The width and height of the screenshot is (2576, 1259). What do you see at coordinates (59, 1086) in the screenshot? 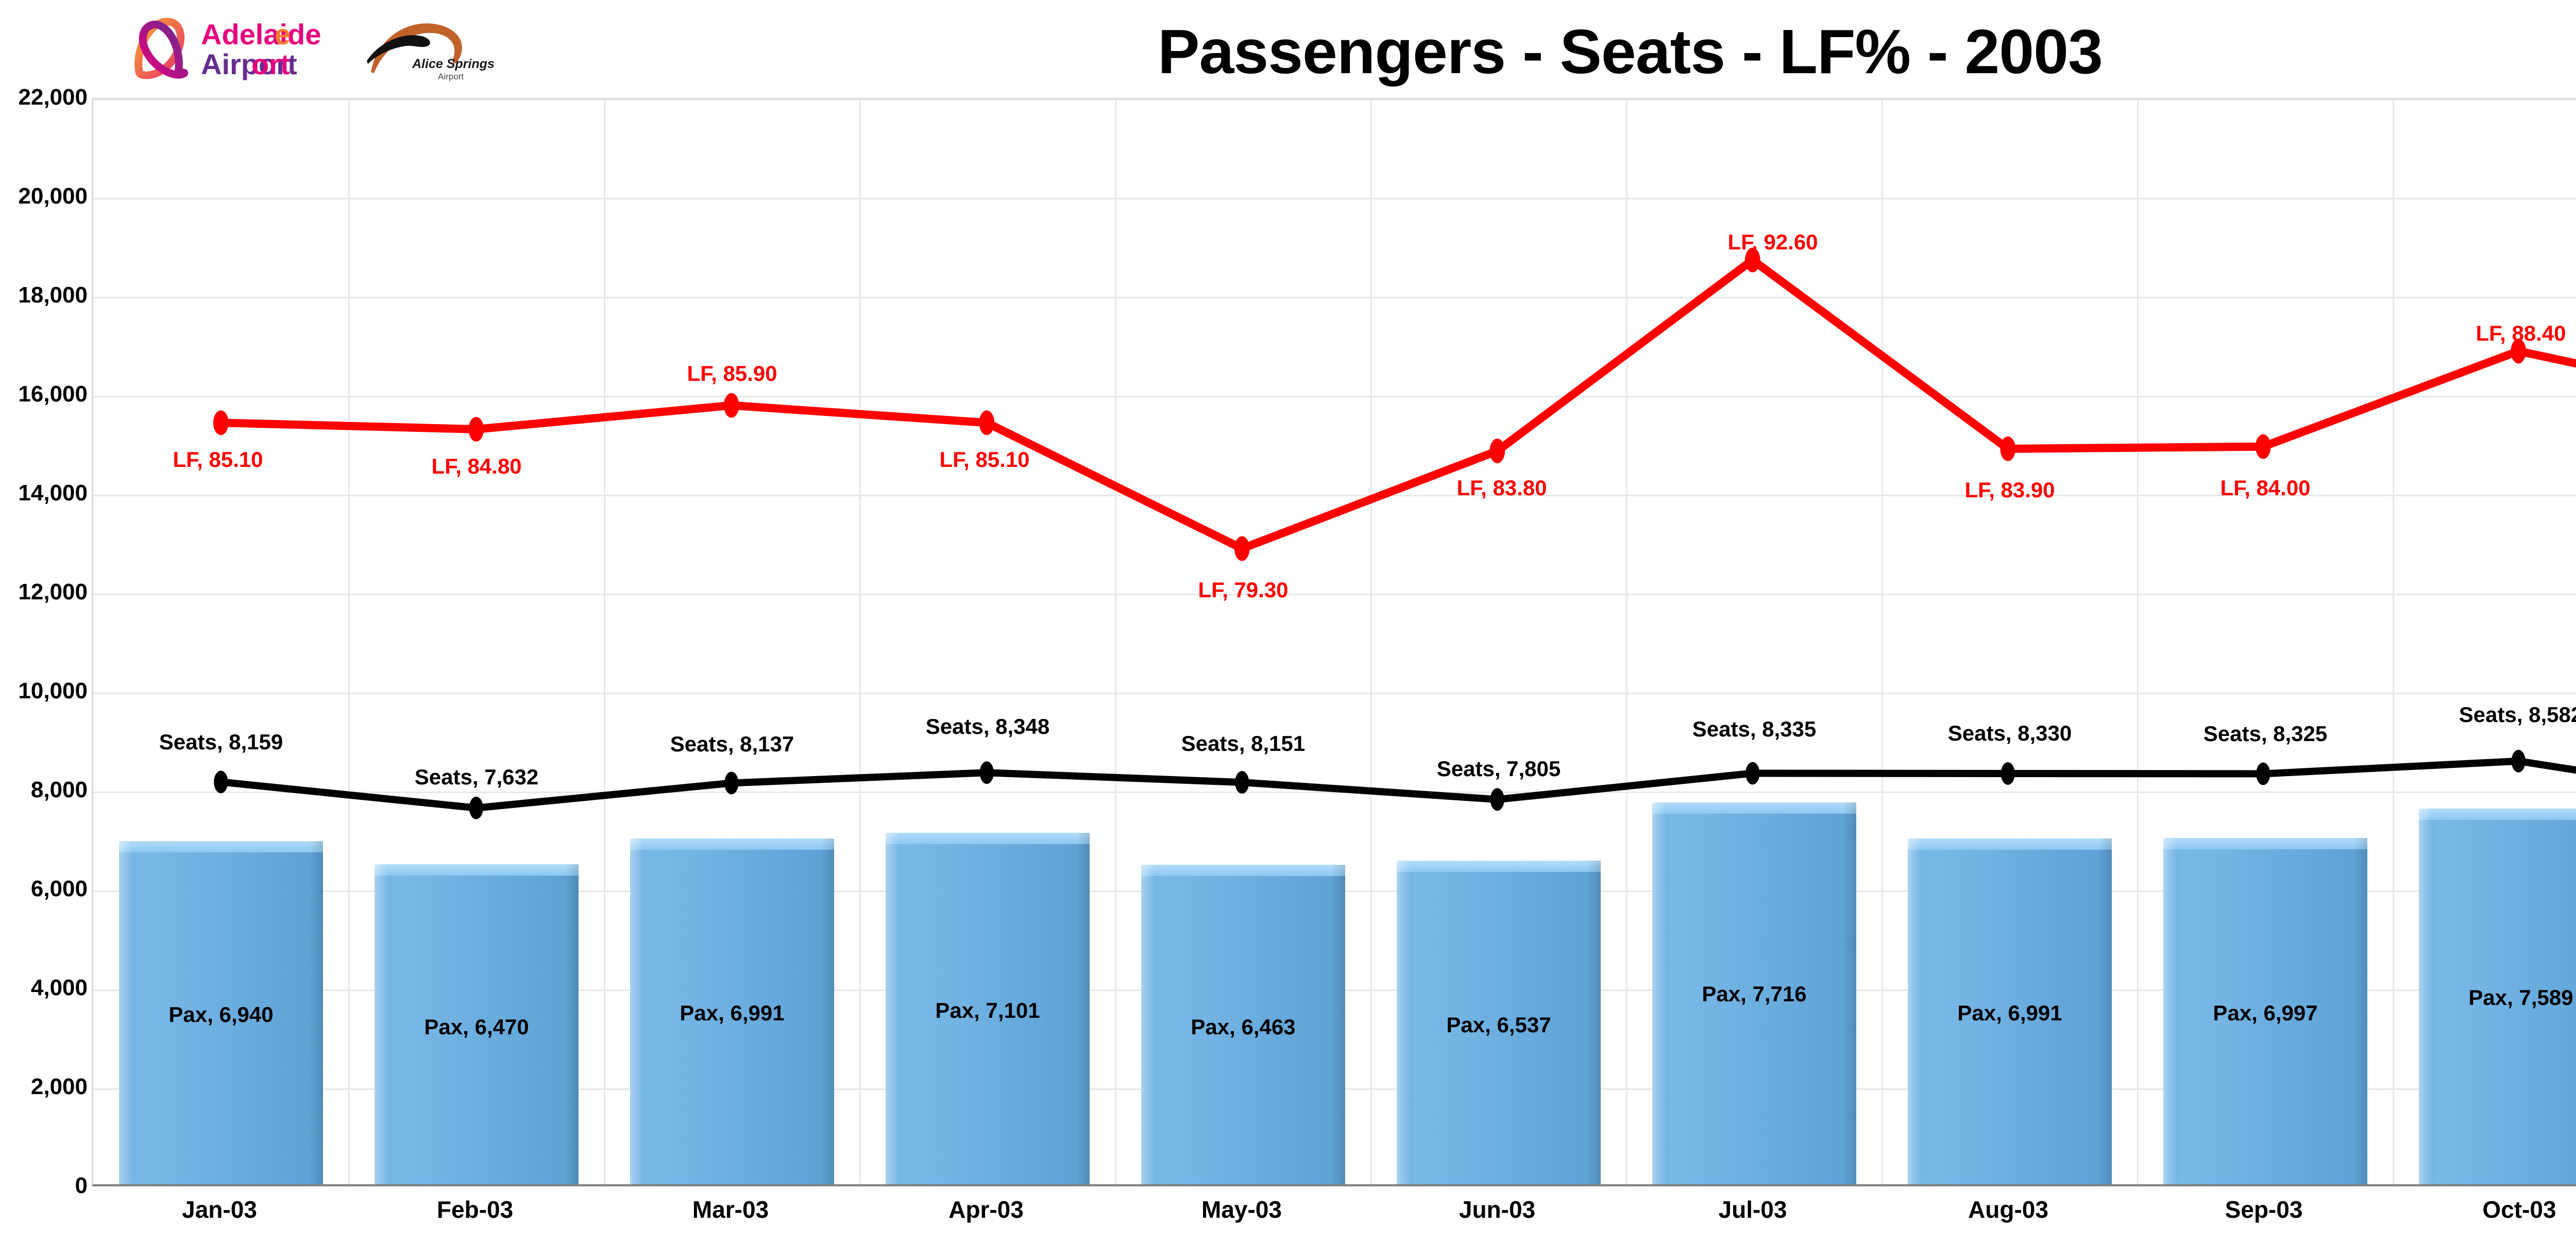
I see `y-axis-tick-label: 2,000` at bounding box center [59, 1086].